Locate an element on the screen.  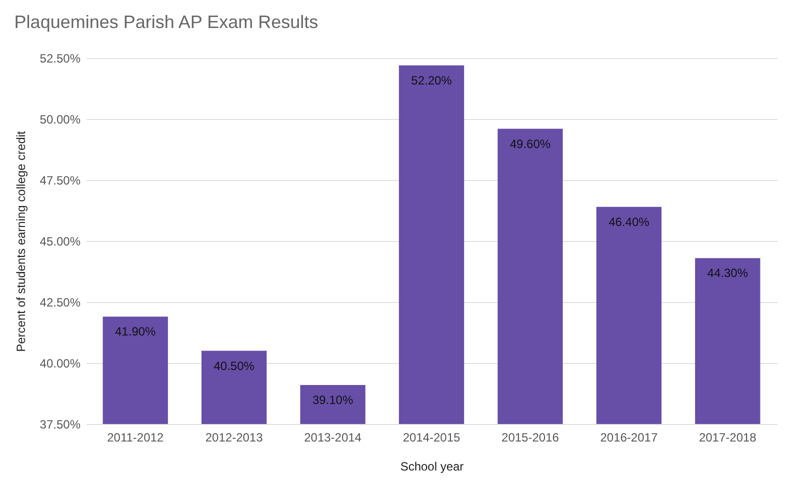
x-tick-label: 2017-2018 is located at coordinates (727, 437).